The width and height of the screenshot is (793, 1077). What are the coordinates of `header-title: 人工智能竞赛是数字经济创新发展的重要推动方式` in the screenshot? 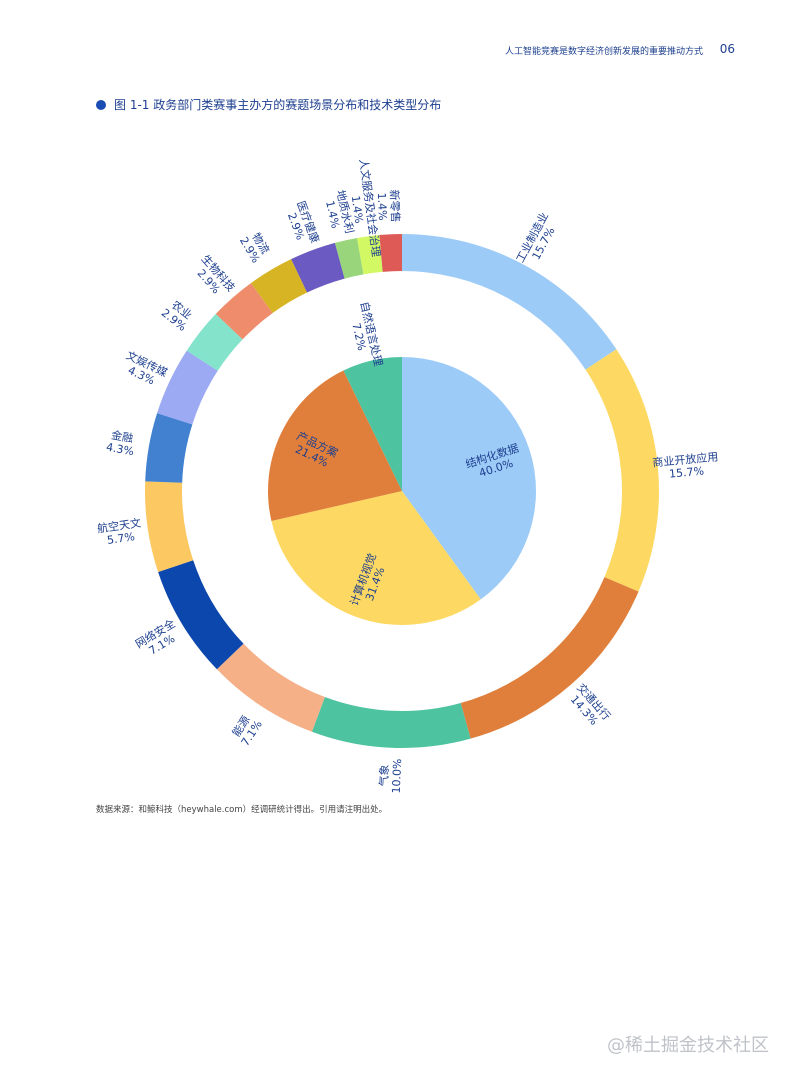 It's located at (603, 52).